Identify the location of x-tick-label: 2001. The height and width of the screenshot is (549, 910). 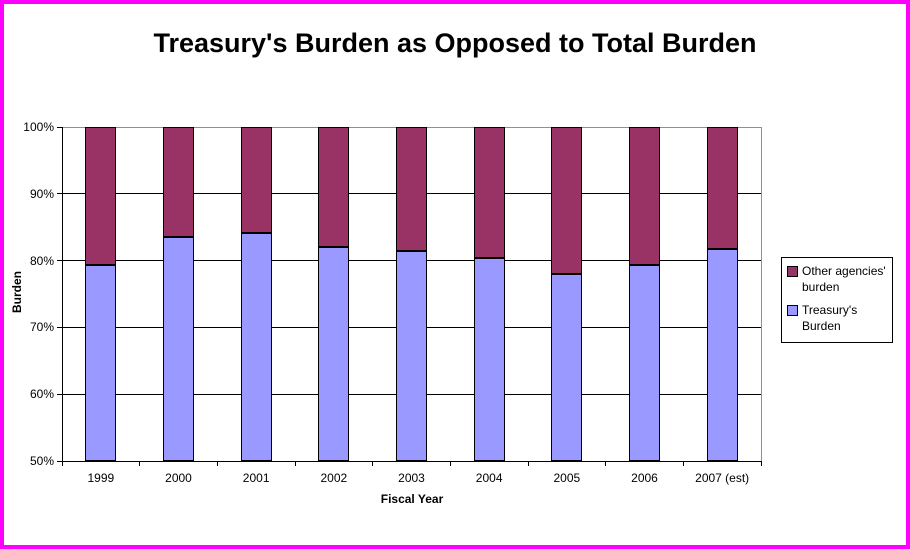
(256, 478).